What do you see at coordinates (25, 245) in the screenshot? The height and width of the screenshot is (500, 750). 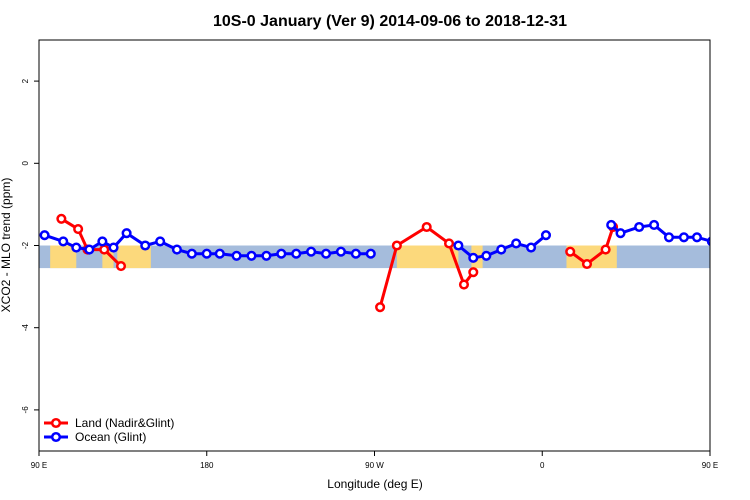 I see `y-tick-label: -2` at bounding box center [25, 245].